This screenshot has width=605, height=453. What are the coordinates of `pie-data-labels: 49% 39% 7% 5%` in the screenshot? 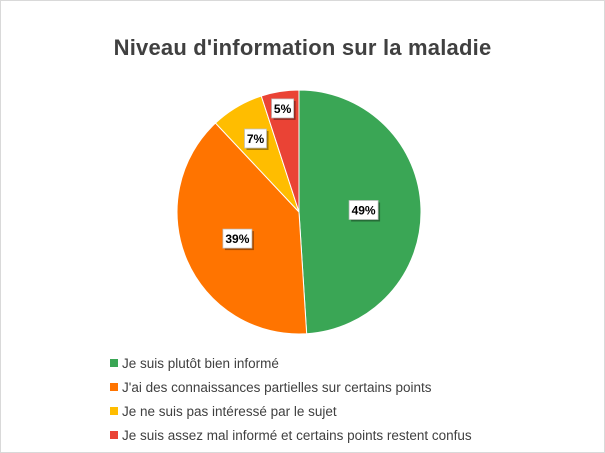 It's located at (301, 174).